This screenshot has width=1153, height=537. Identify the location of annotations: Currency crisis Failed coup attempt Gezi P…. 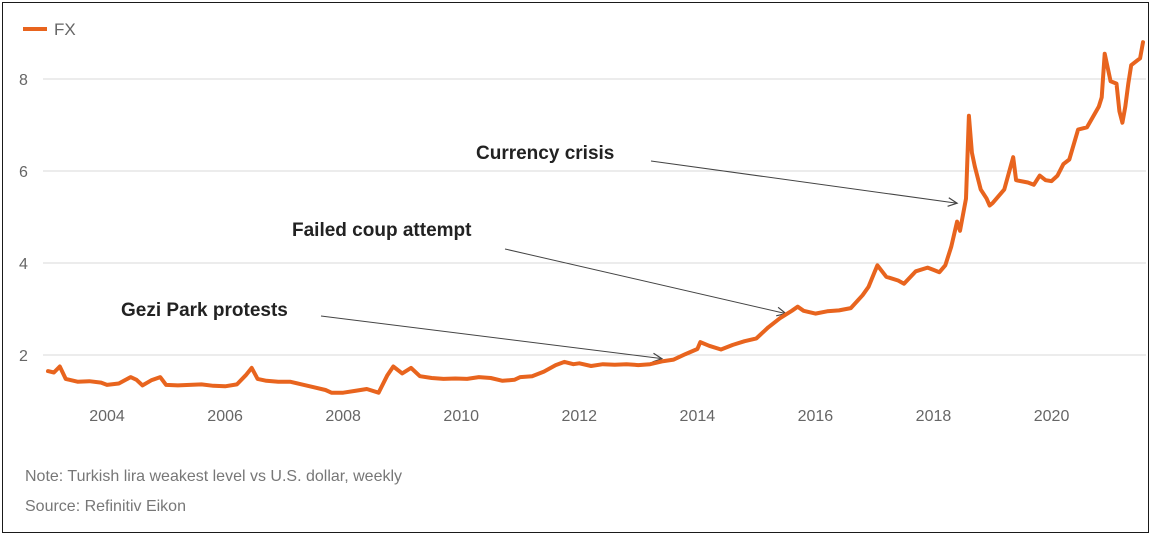
(367, 232).